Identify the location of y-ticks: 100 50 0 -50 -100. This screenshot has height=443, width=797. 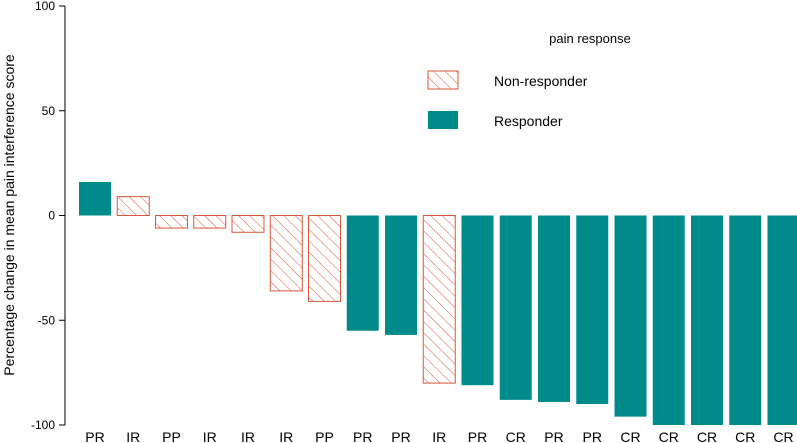
(48, 216).